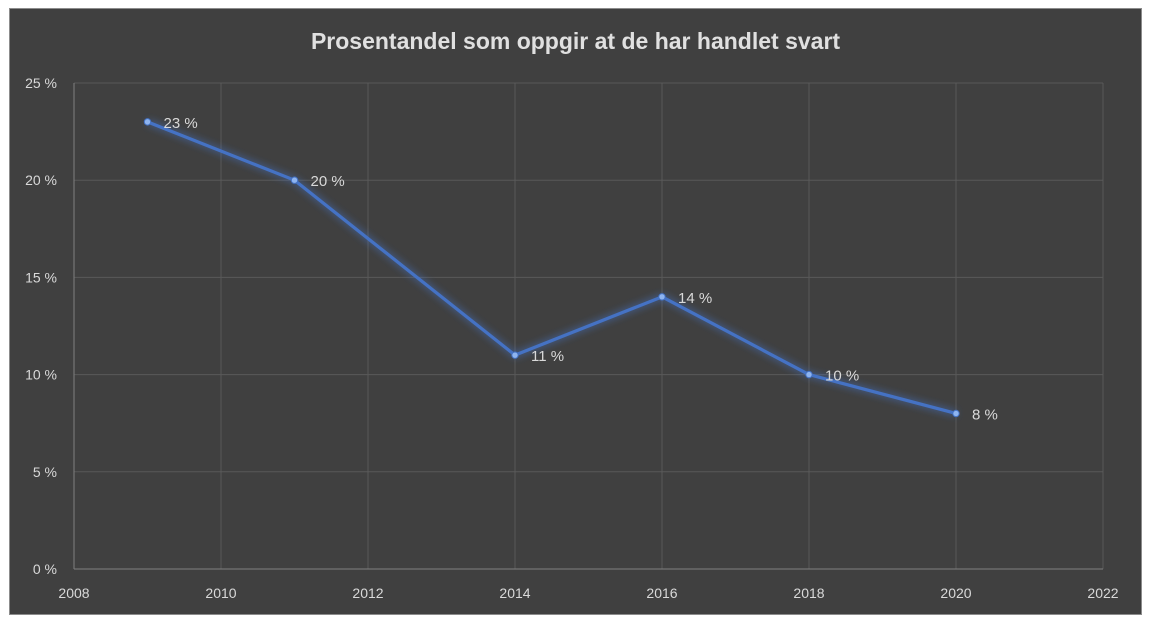  What do you see at coordinates (41, 180) in the screenshot?
I see `y-tick-label: 20 %` at bounding box center [41, 180].